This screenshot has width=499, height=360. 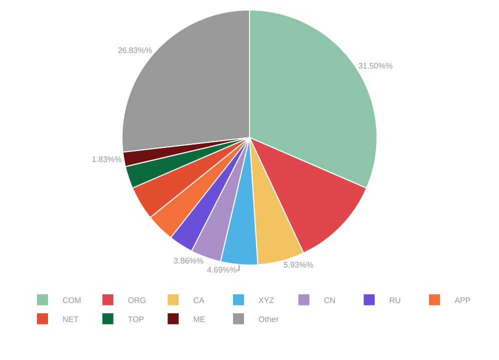 I want to click on data-label: 5.93%%, so click(x=298, y=265).